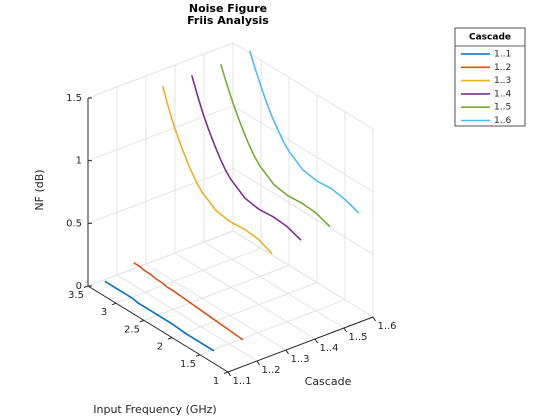 This screenshot has width=560, height=420. I want to click on chart-title: Noise Figure, so click(228, 8).